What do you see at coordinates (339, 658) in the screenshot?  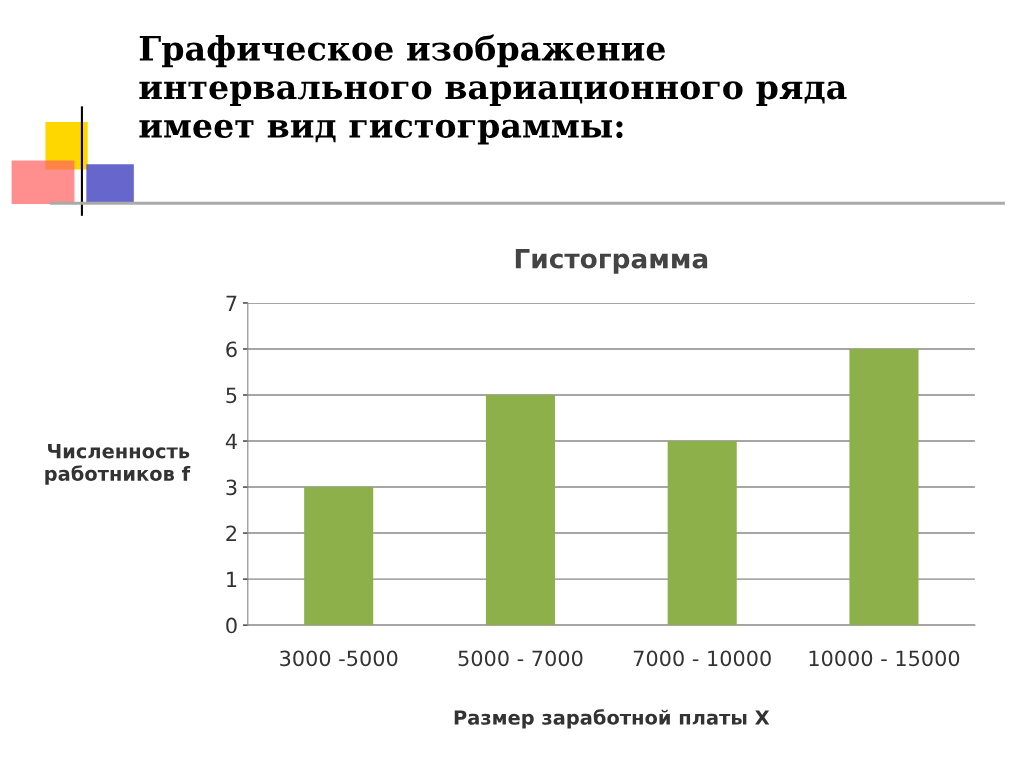 I see `x-tick-label: 3000 -5000` at bounding box center [339, 658].